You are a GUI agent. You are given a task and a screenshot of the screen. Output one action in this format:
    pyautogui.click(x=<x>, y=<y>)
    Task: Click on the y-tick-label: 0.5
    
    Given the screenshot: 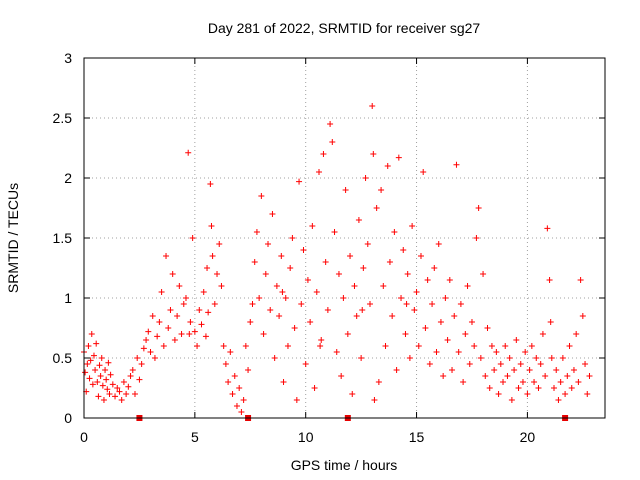 What is the action you would take?
    pyautogui.click(x=63, y=358)
    